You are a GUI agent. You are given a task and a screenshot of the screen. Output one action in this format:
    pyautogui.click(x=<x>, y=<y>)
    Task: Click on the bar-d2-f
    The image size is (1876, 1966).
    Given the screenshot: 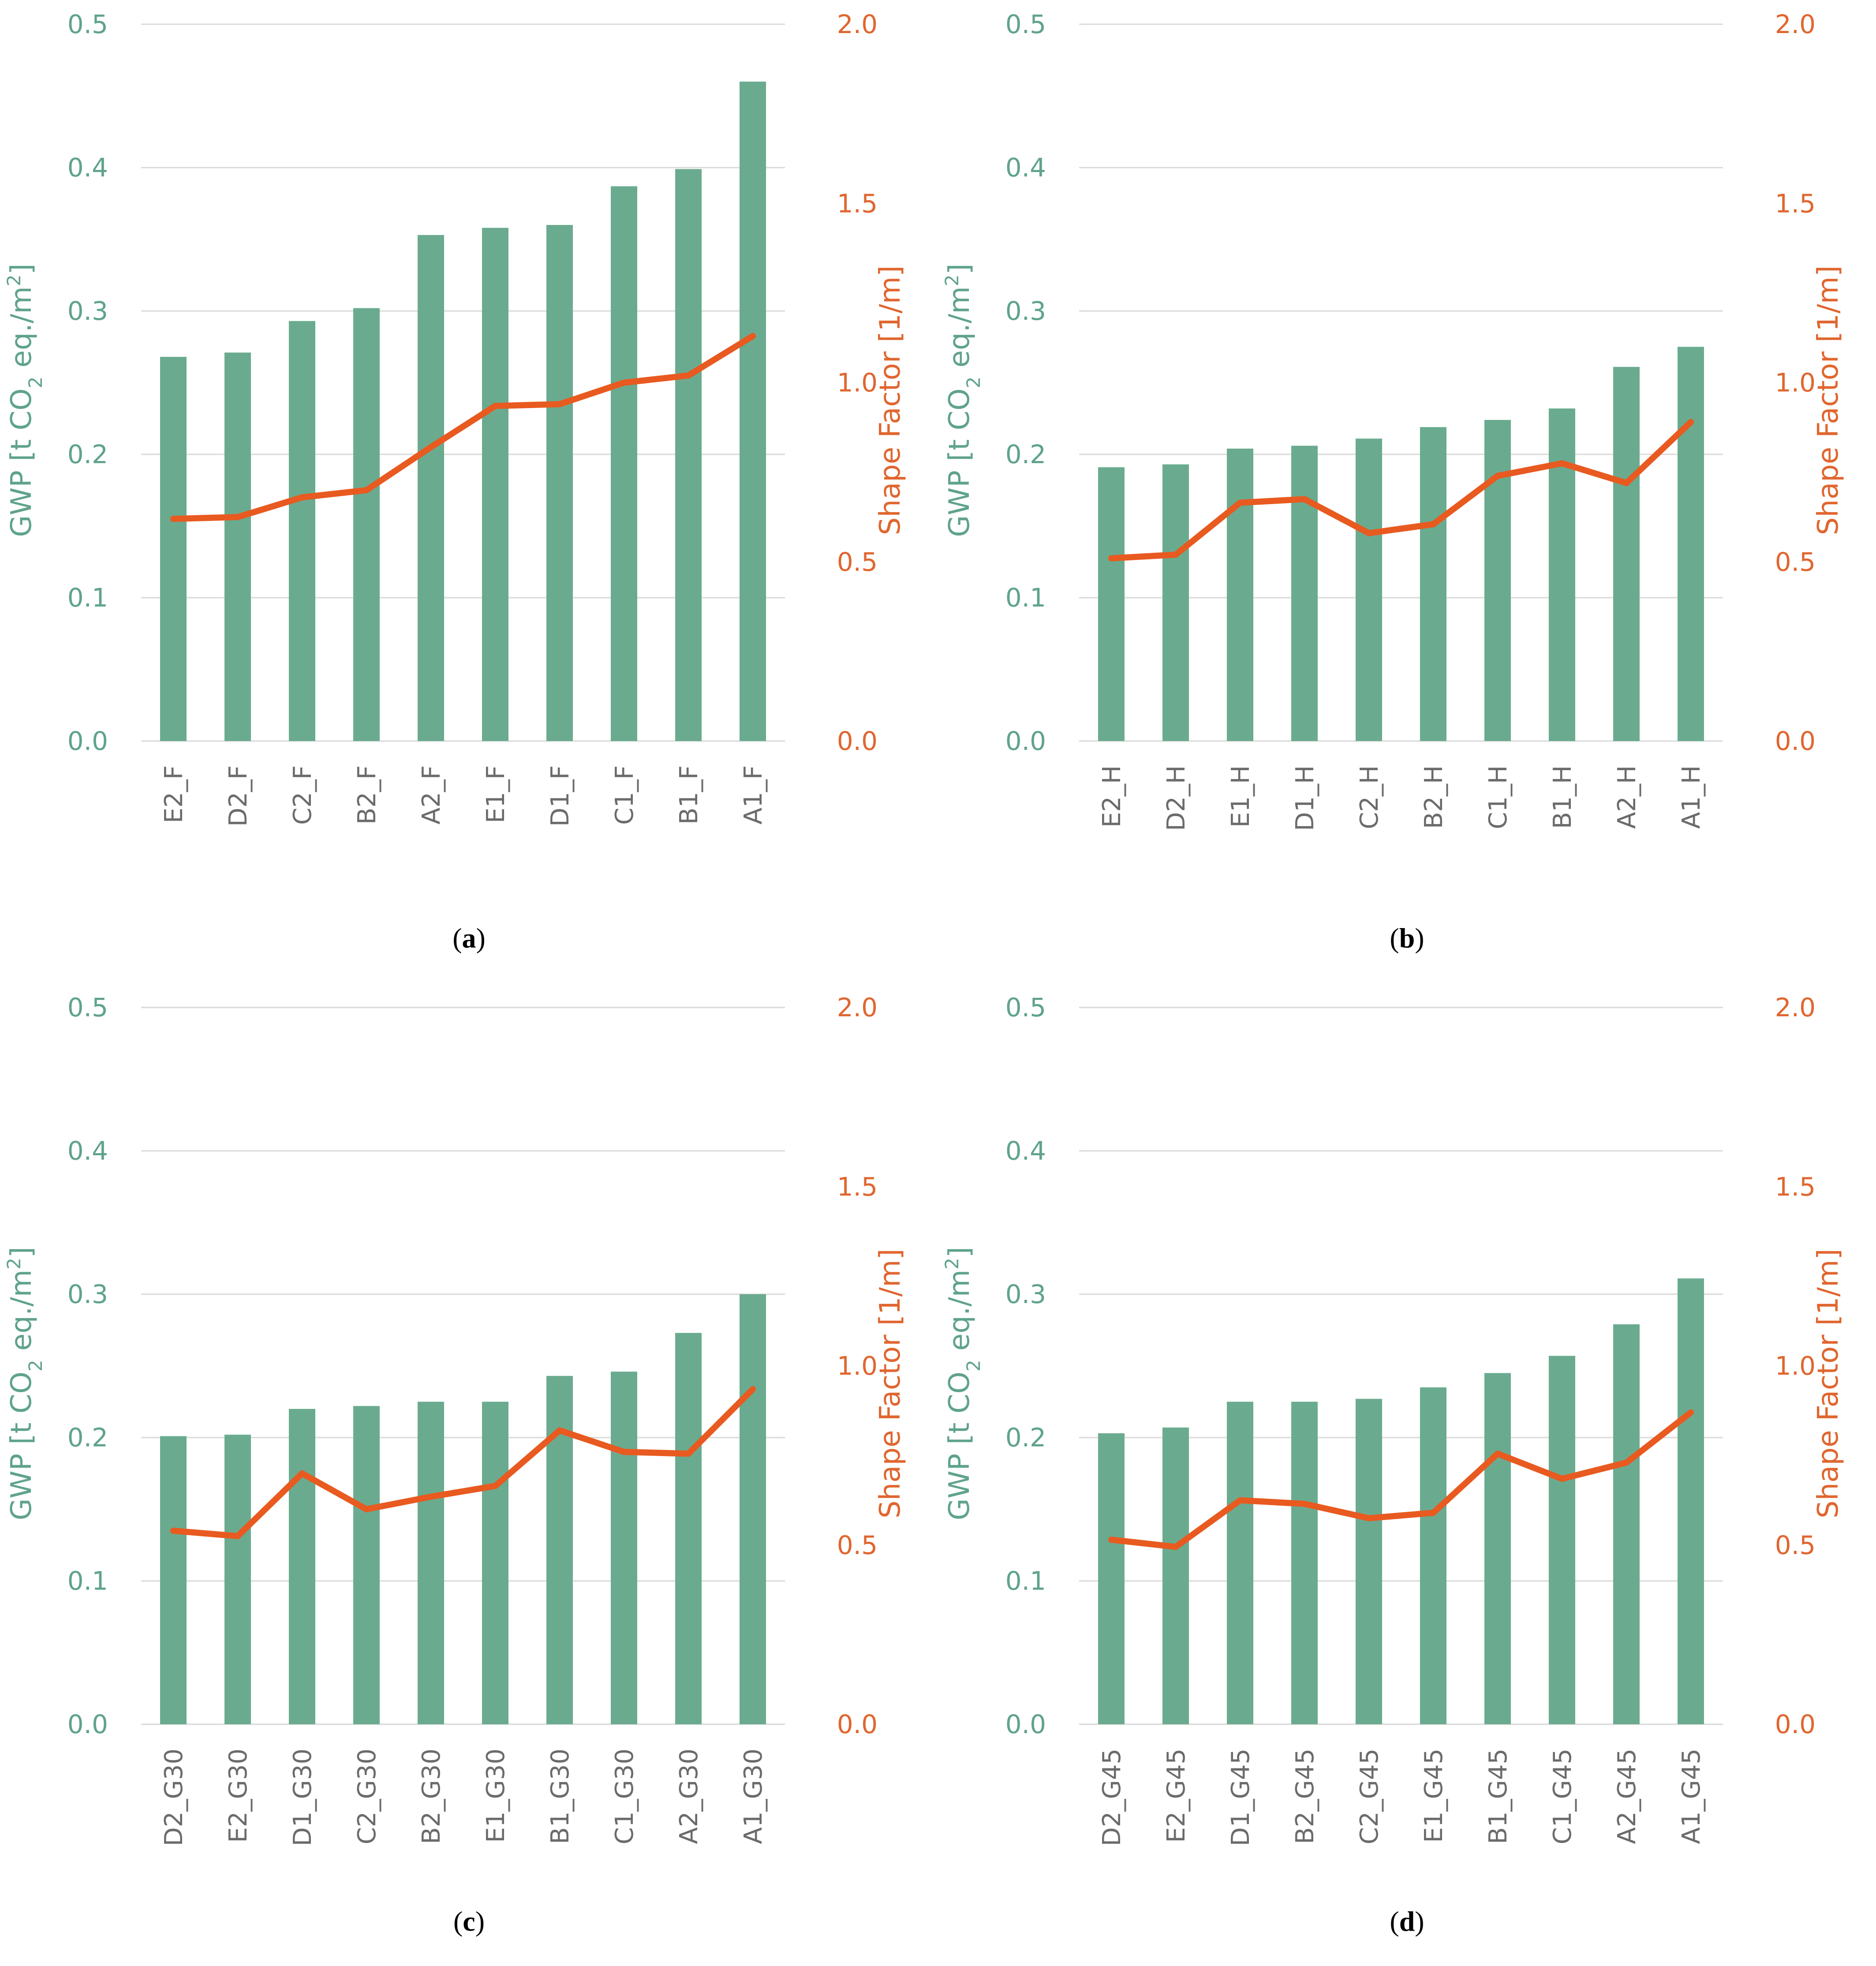 What is the action you would take?
    pyautogui.click(x=237, y=546)
    